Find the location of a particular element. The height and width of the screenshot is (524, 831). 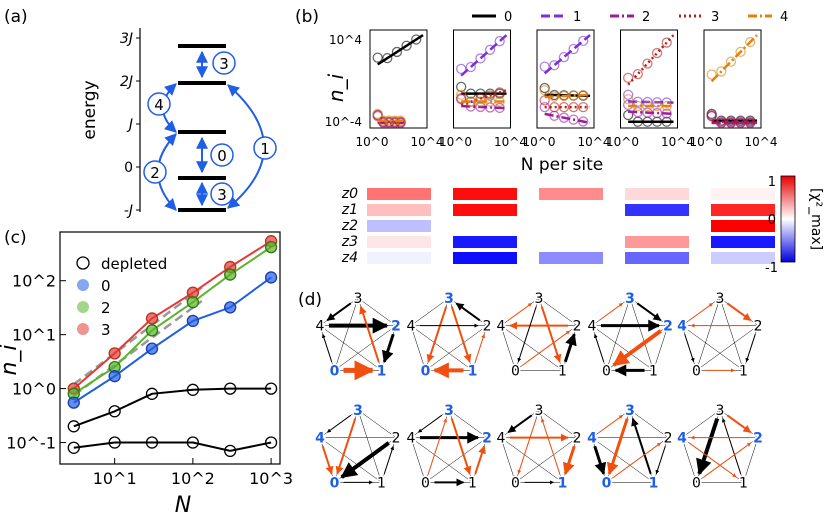

colorbar-tick: -1 is located at coordinates (771, 268).